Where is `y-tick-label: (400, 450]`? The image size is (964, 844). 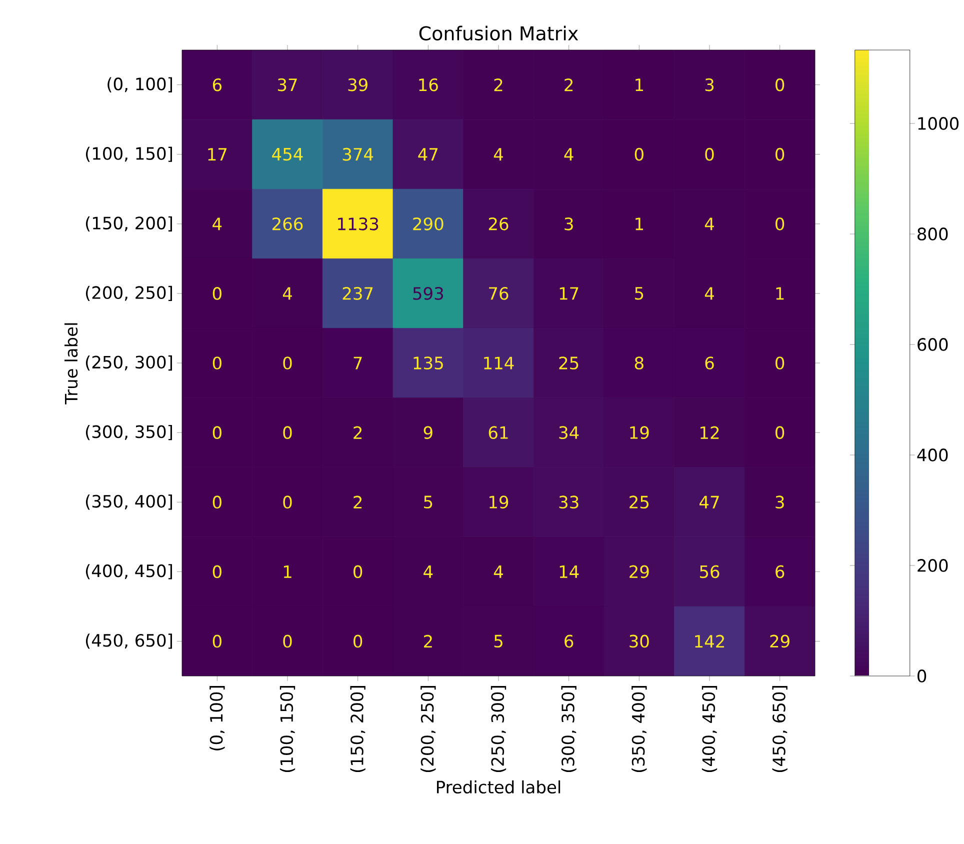
y-tick-label: (400, 450] is located at coordinates (129, 572).